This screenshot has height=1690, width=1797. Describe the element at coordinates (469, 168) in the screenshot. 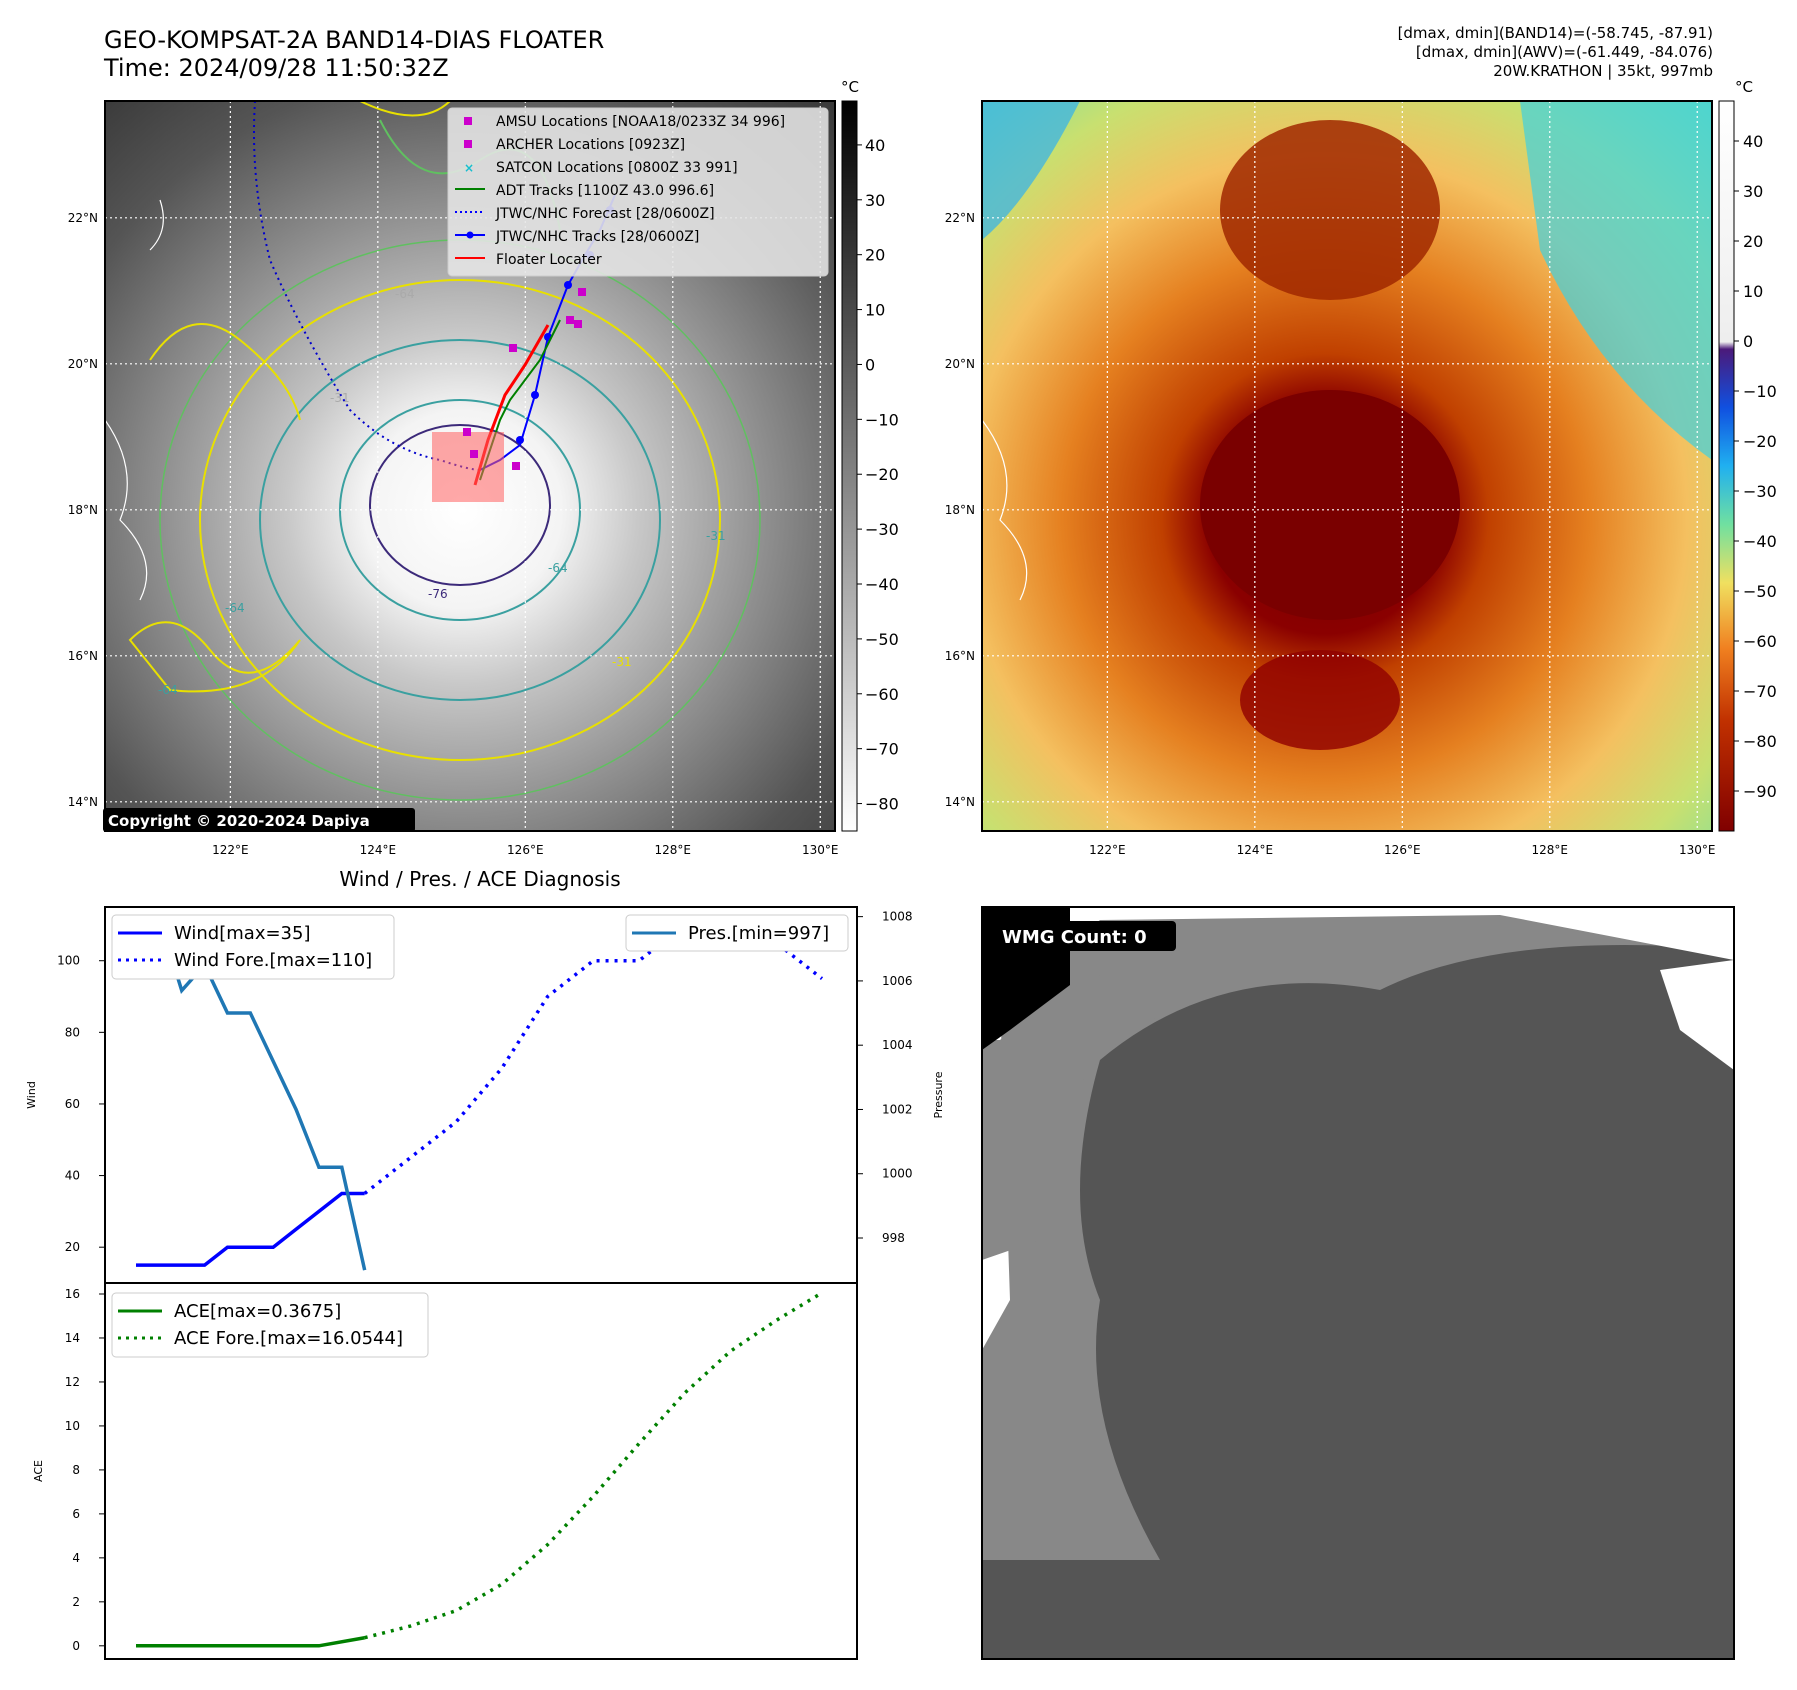

I see `legend-marker-satcon: ×` at that location.